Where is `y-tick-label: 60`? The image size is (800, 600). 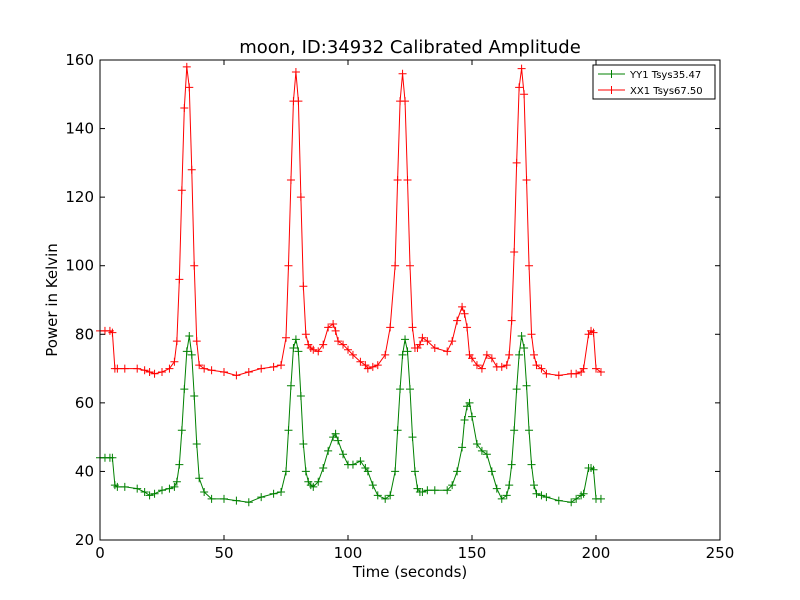 y-tick-label: 60 is located at coordinates (84, 403).